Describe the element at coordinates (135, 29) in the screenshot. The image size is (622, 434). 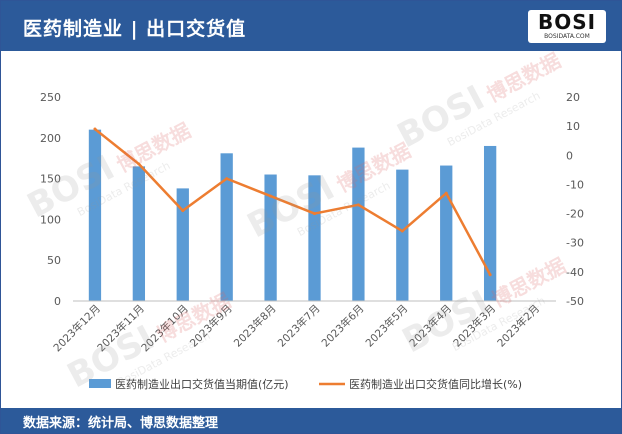
I see `page-title: 医药制造业 | 出口交货值` at that location.